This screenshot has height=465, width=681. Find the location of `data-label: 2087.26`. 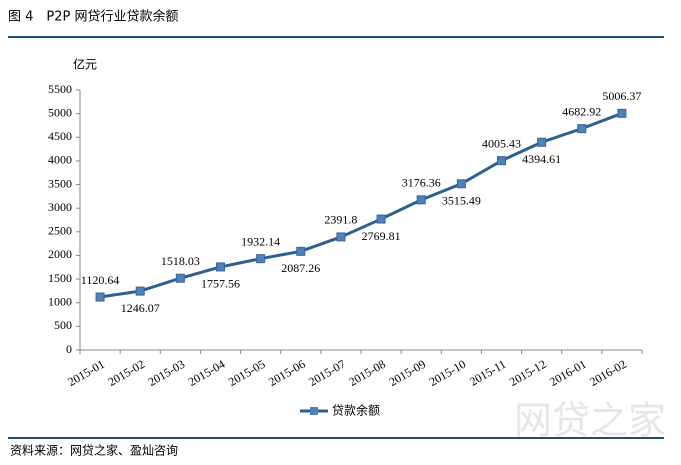

data-label: 2087.26 is located at coordinates (300, 268).